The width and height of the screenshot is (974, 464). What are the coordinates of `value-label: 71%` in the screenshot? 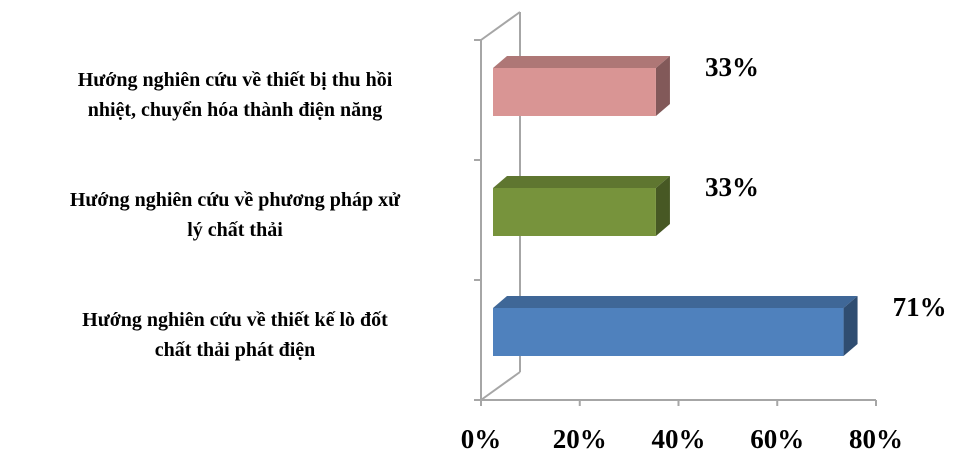 It's located at (920, 307).